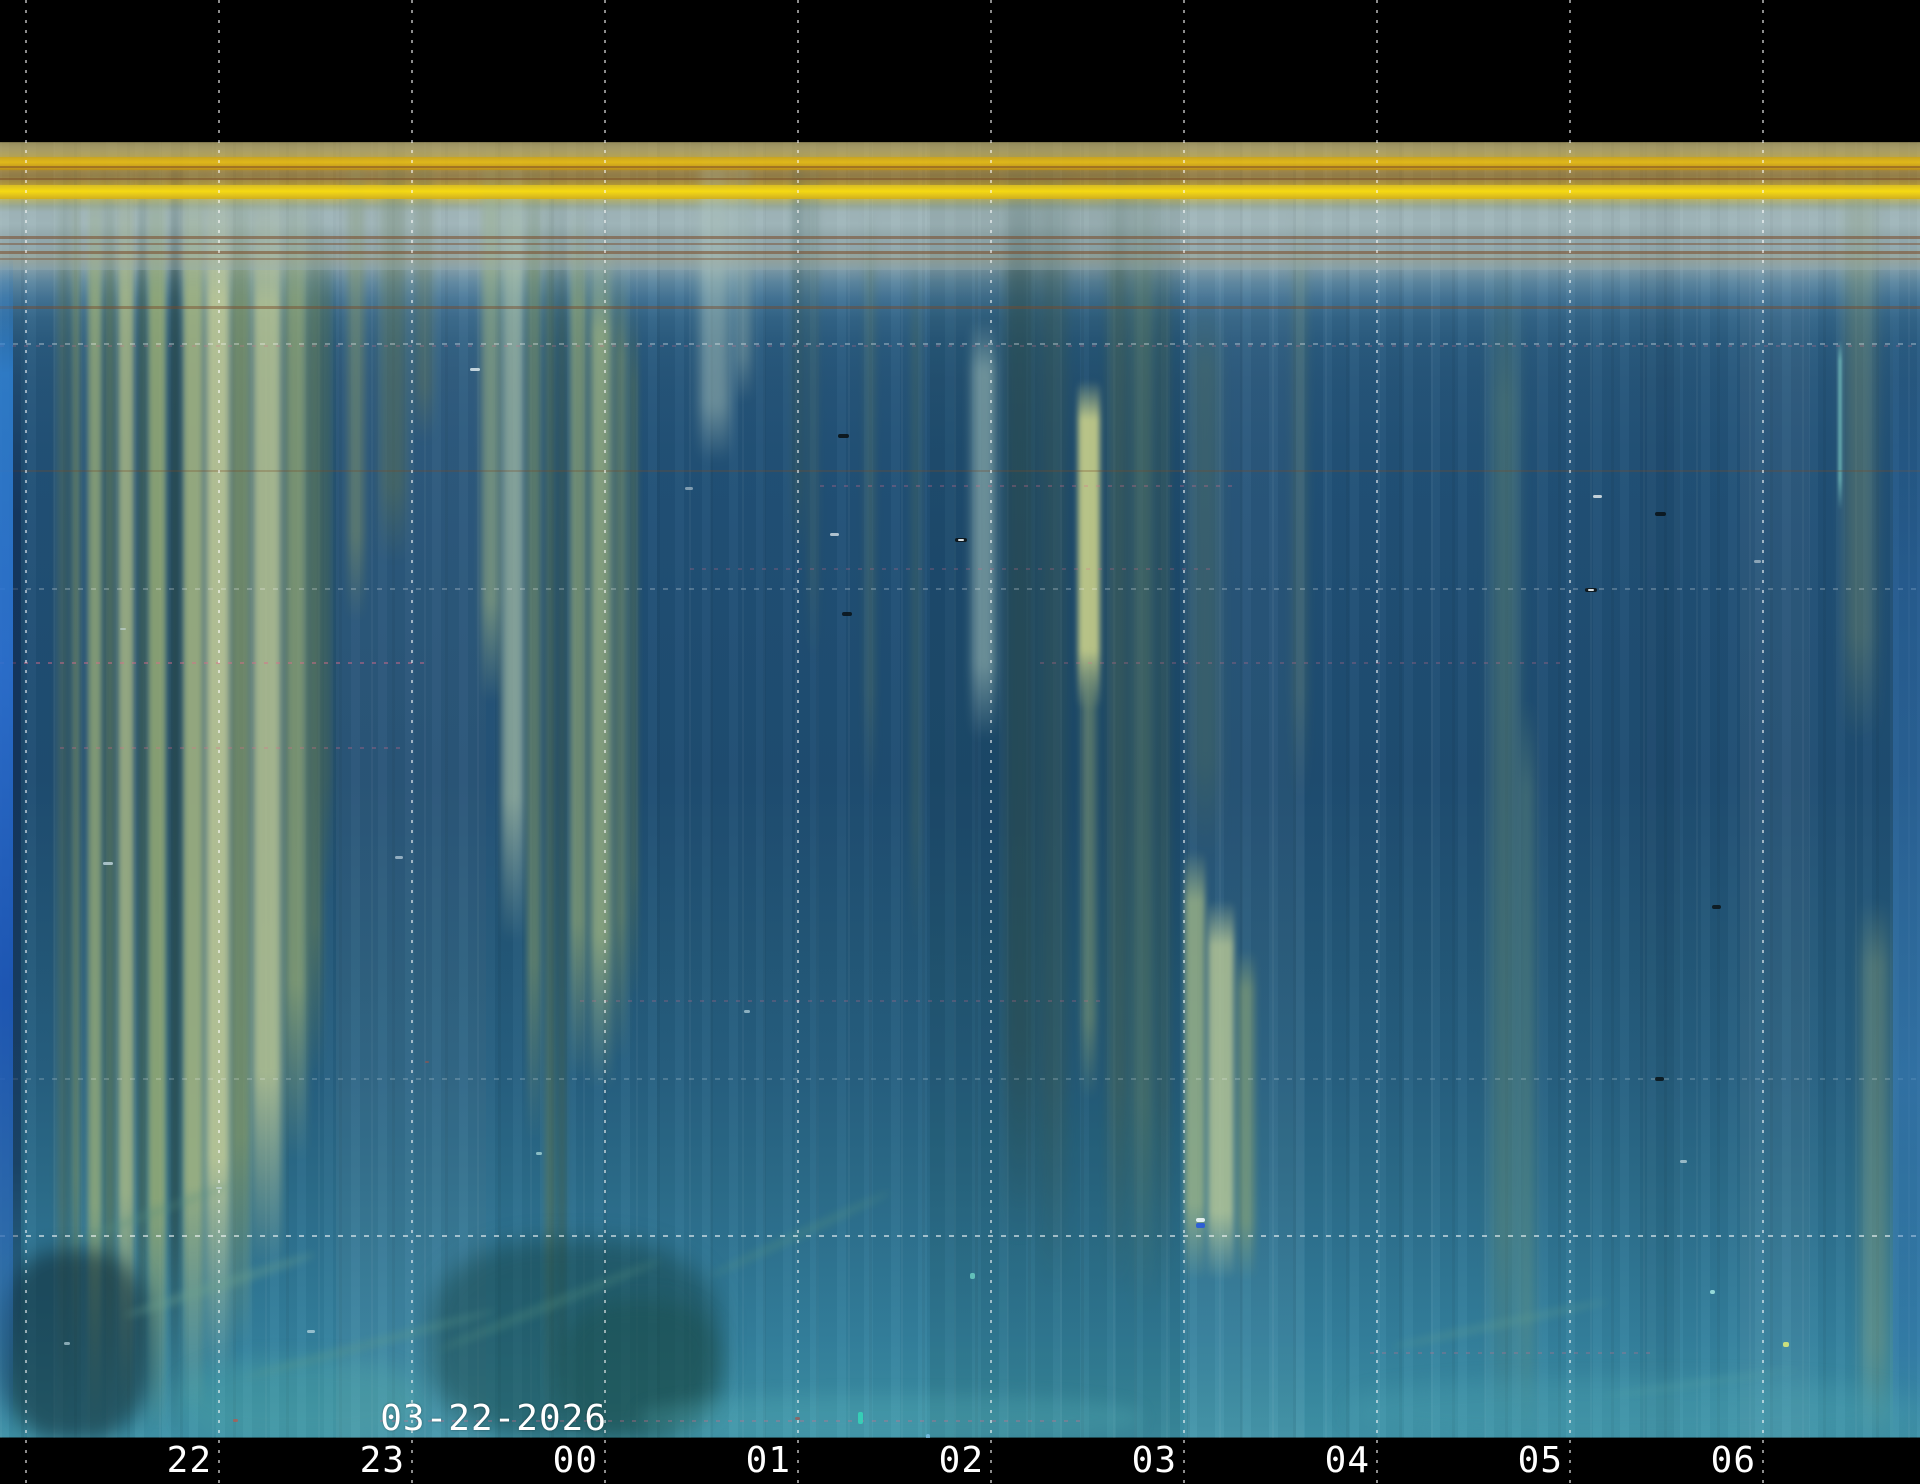 The image size is (1920, 1484). I want to click on horizon-band-bluegray, so click(960, 234).